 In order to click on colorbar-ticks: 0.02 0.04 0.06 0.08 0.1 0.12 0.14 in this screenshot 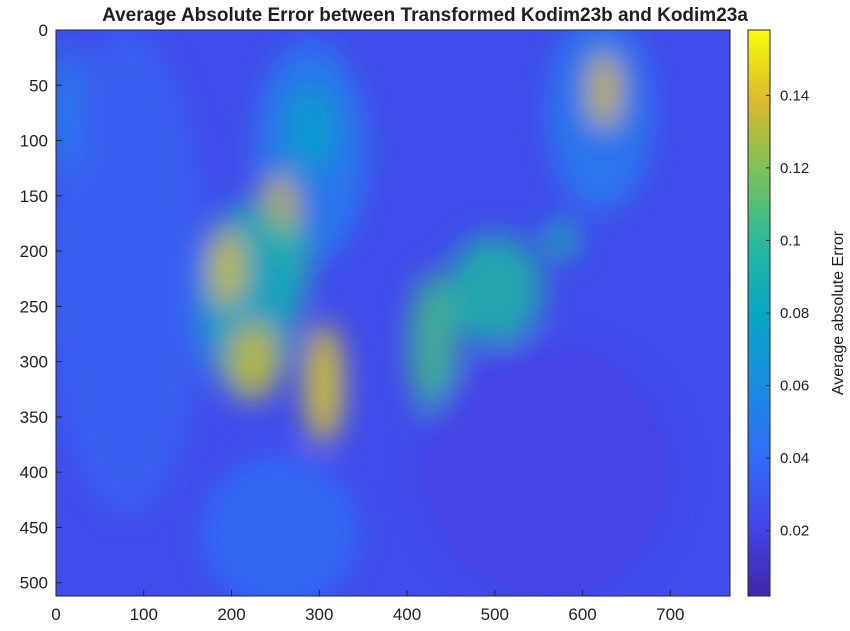, I will do `click(787, 313)`.